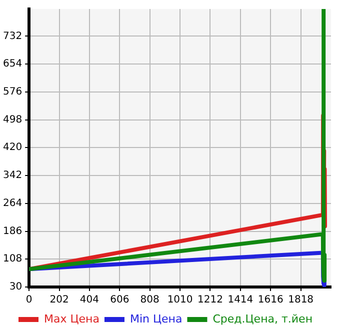 This screenshot has width=345, height=335. Describe the element at coordinates (59, 300) in the screenshot. I see `x-tick-label: 202` at that location.